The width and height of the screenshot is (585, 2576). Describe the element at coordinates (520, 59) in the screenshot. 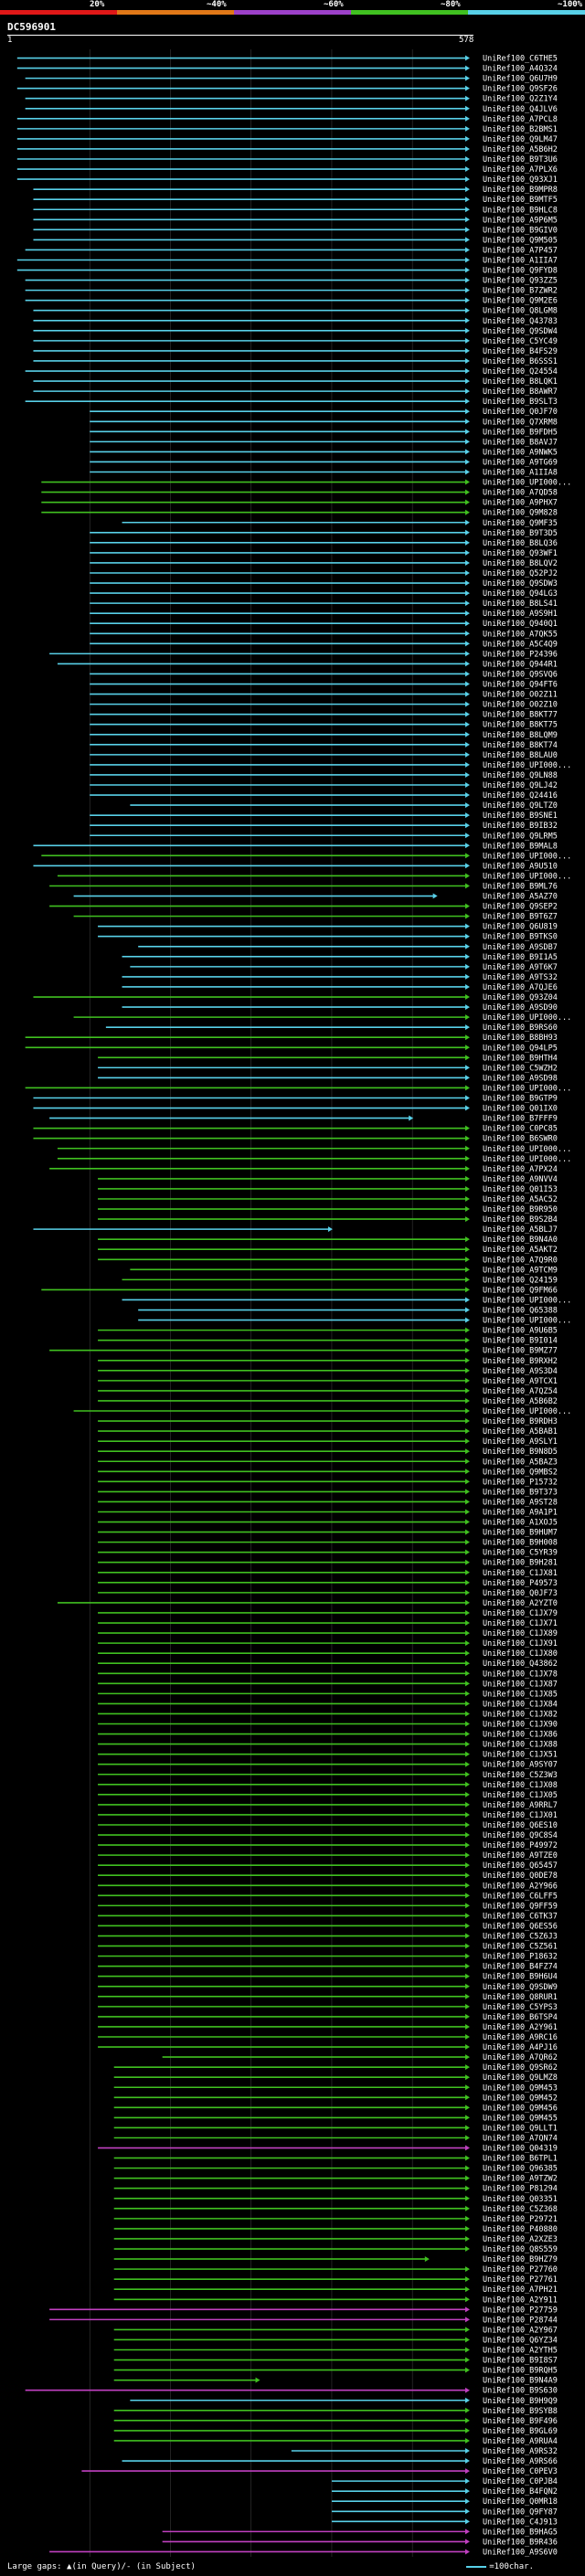

I see `hit-label: UniRef100_C6THE5` at that location.